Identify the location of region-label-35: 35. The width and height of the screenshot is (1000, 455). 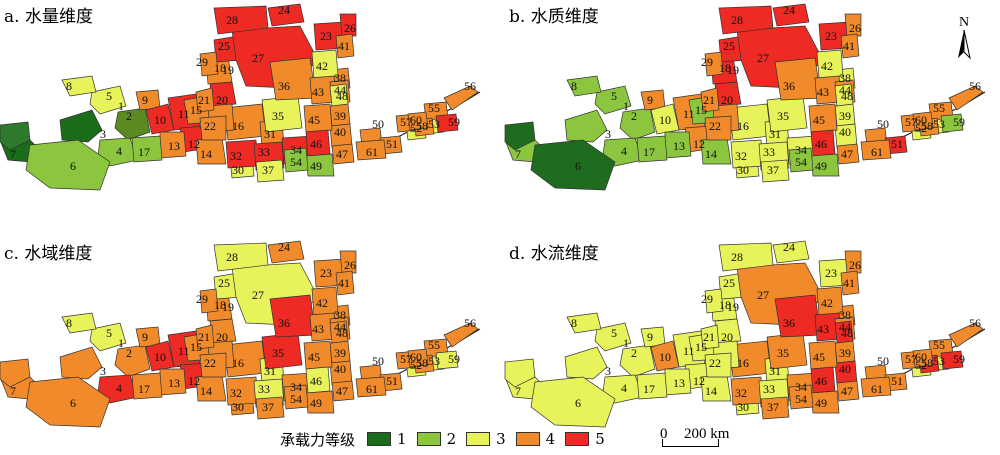
(783, 116).